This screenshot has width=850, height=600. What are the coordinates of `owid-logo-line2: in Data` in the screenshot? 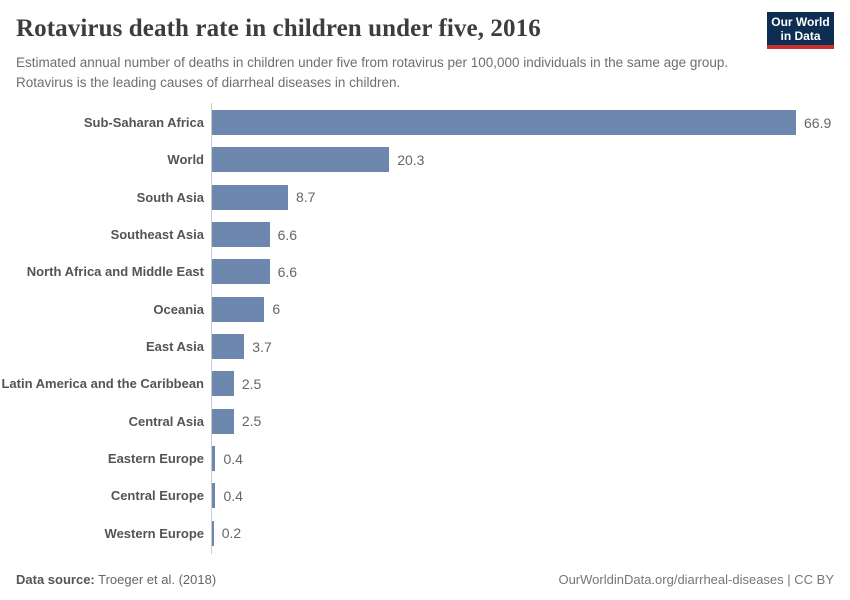 It's located at (800, 35).